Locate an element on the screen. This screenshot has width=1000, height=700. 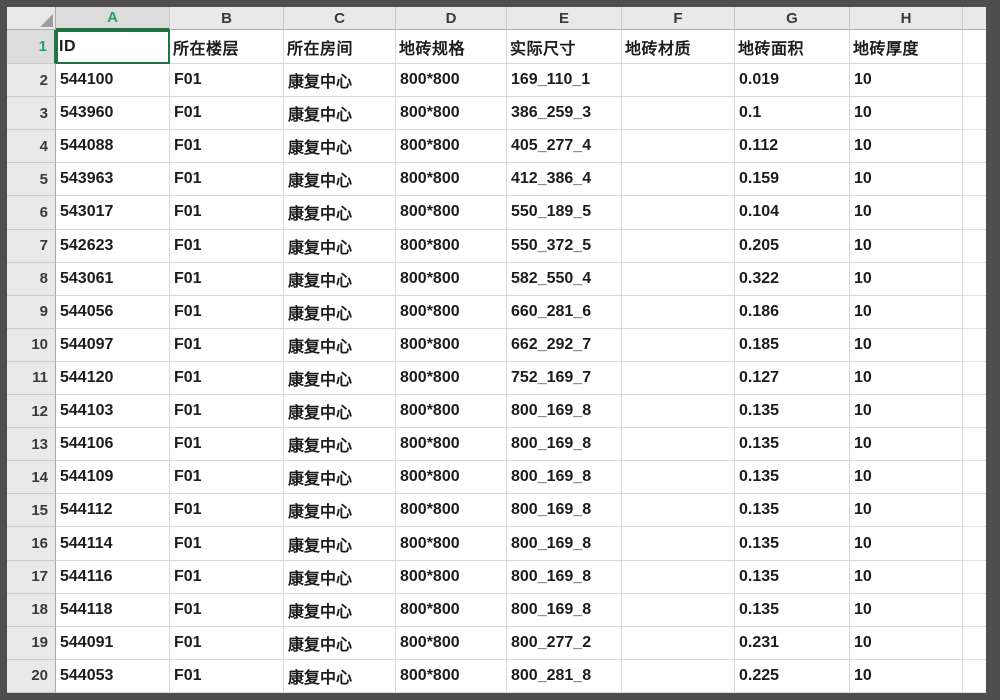
cell-A10: 544097 is located at coordinates (113, 345).